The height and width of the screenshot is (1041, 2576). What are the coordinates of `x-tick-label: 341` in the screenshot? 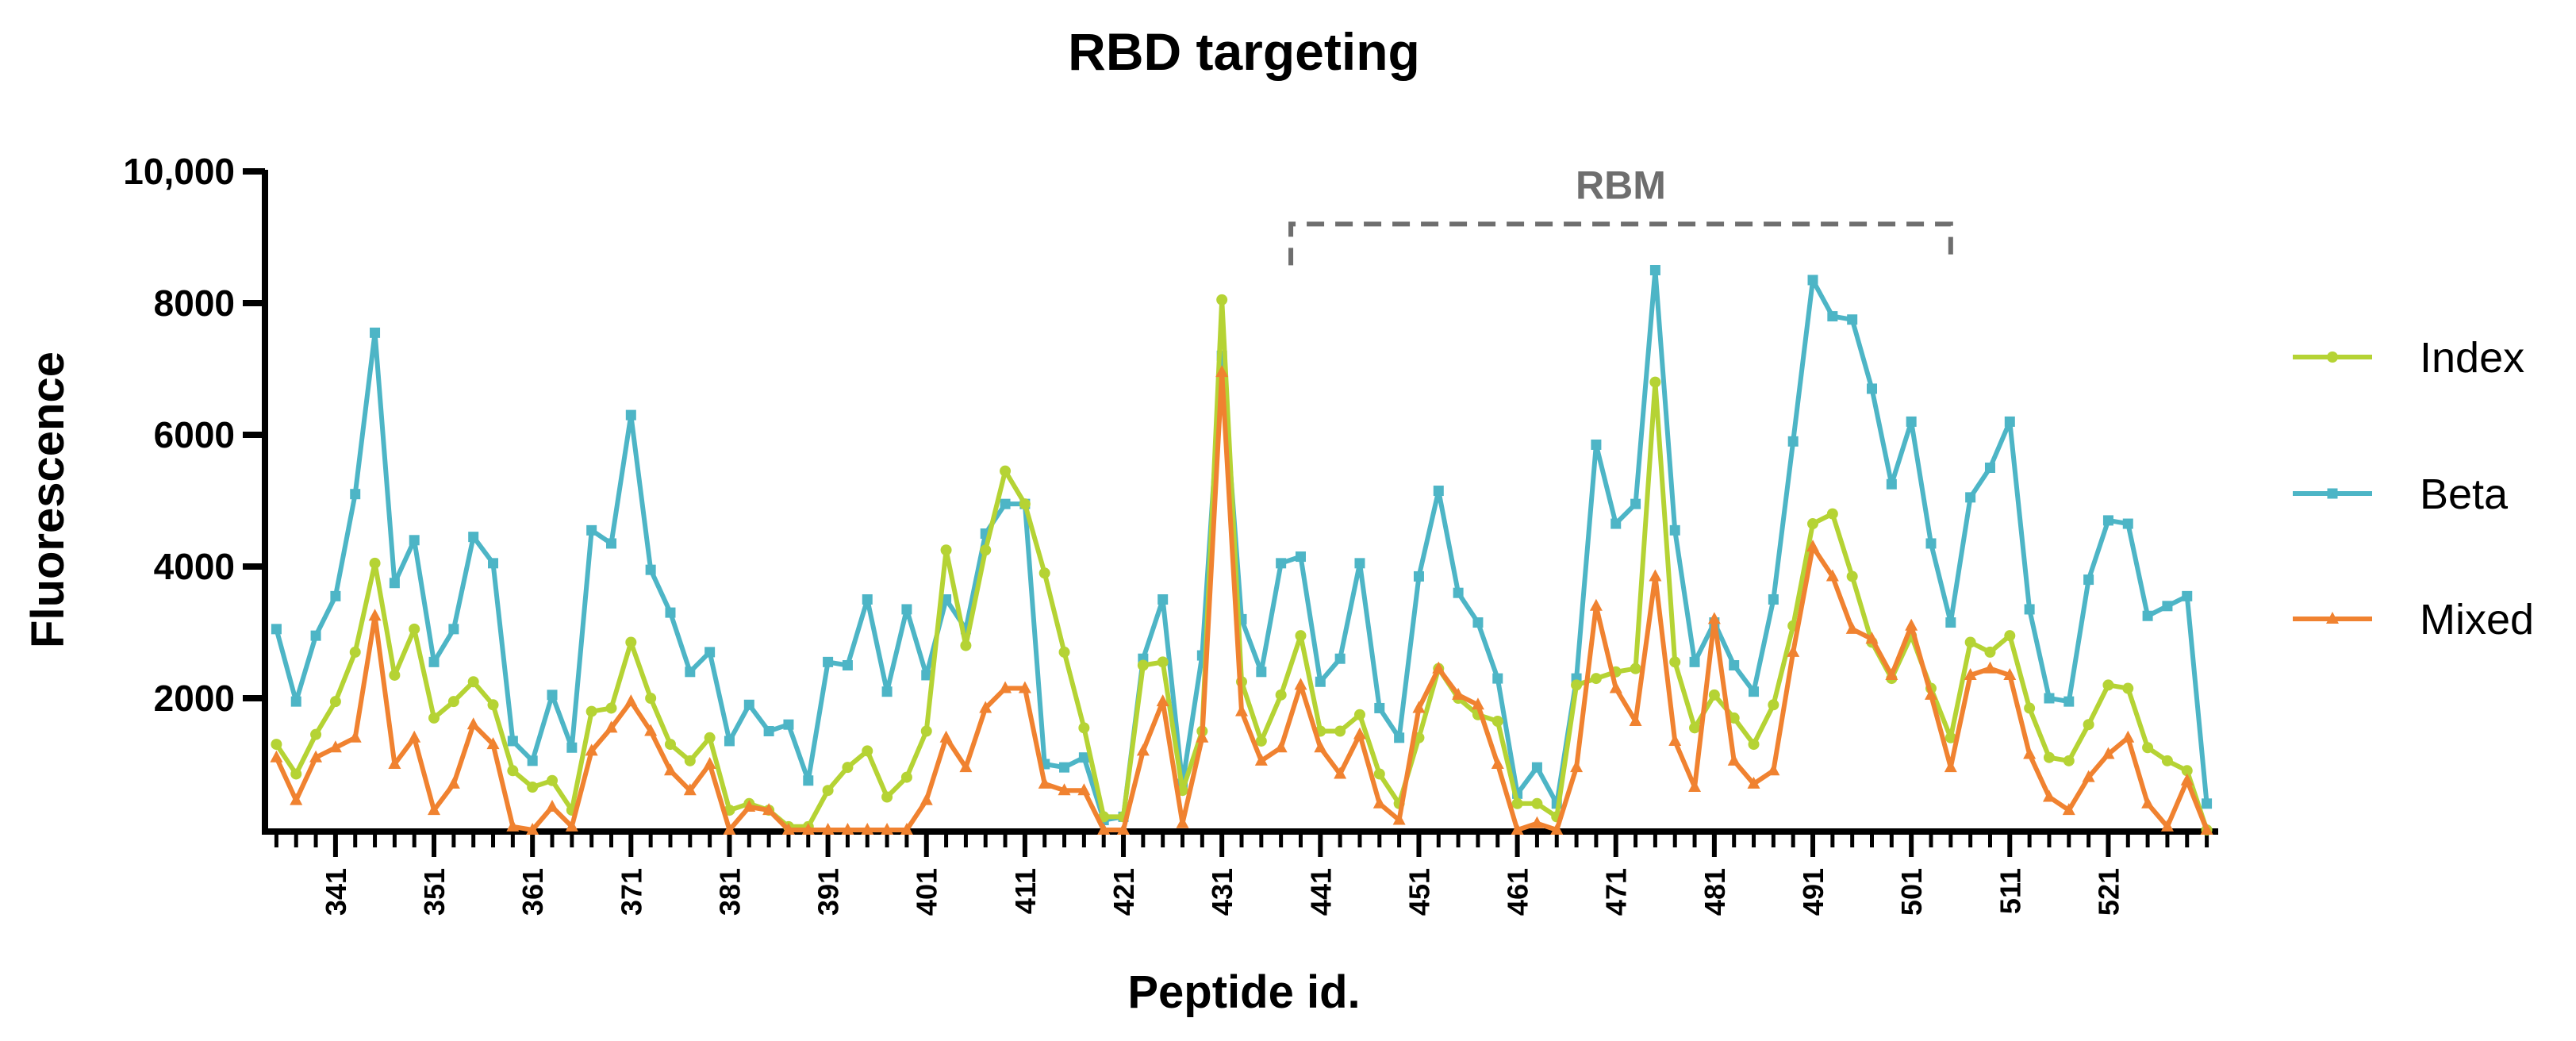 It's located at (336, 892).